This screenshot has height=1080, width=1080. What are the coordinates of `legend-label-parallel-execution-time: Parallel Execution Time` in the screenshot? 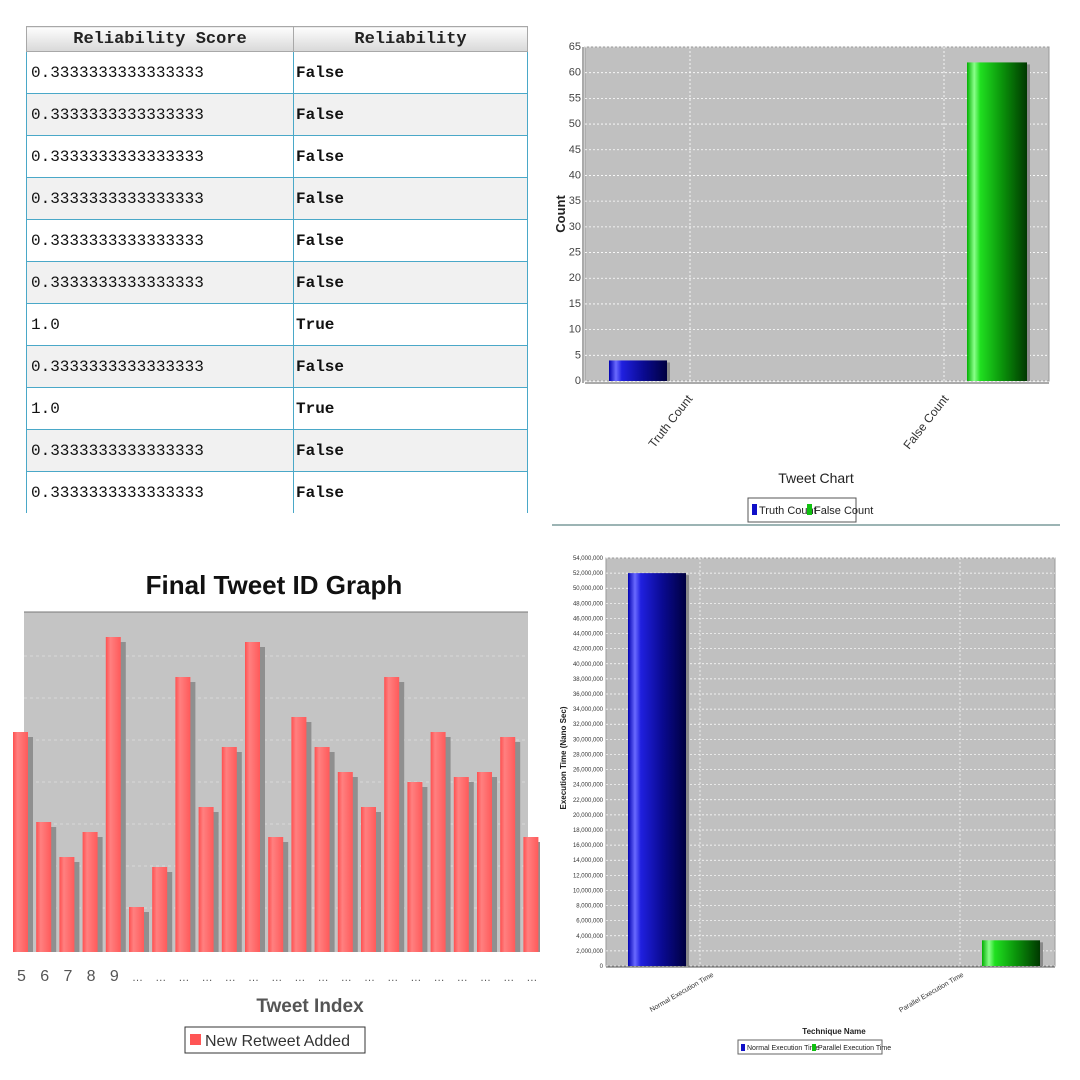 It's located at (854, 1048).